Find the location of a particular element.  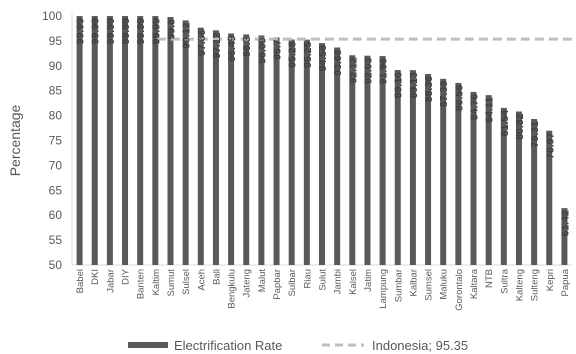

bar-papua is located at coordinates (564, 236).